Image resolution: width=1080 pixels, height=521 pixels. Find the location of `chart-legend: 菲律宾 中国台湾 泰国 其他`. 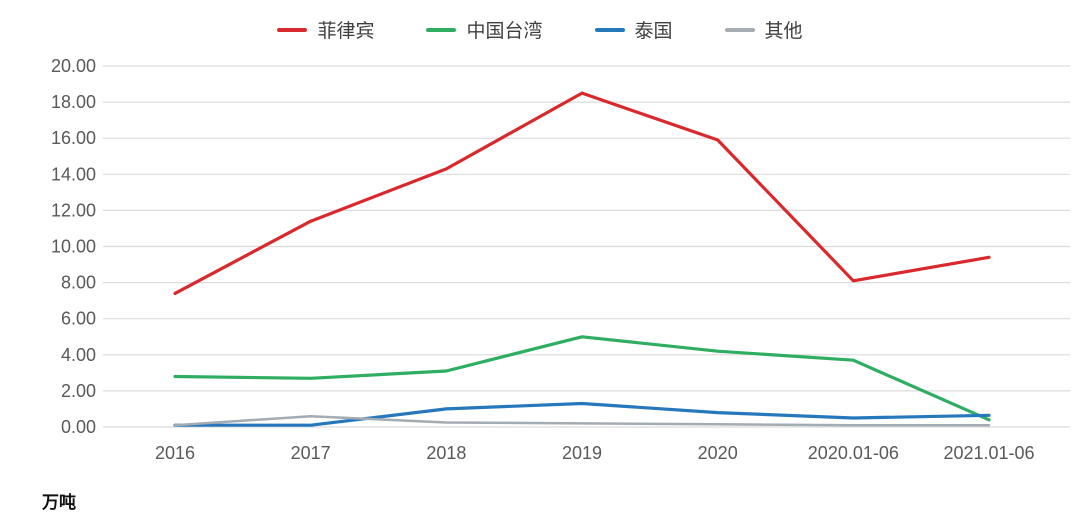

chart-legend: 菲律宾 中国台湾 泰国 其他 is located at coordinates (540, 29).